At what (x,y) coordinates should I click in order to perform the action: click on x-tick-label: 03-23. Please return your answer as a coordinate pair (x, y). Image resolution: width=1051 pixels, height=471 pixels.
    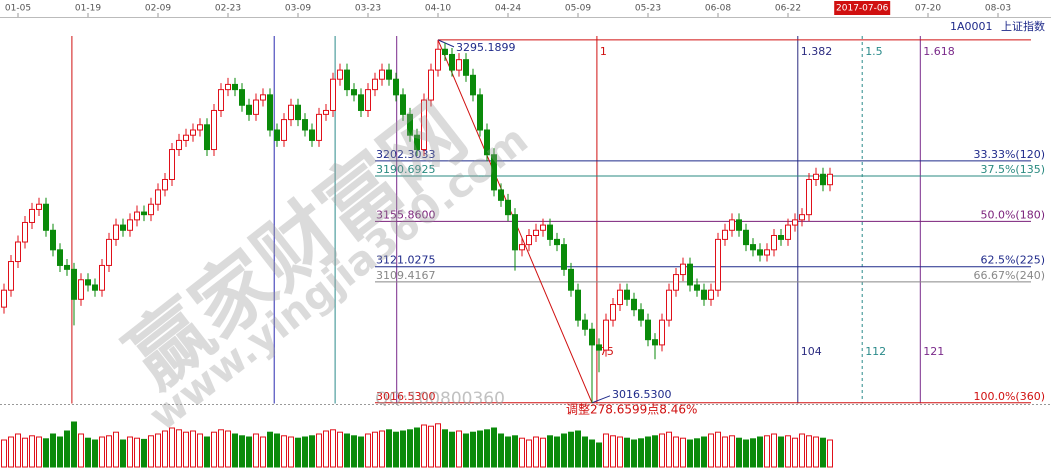
    Looking at the image, I should click on (368, 9).